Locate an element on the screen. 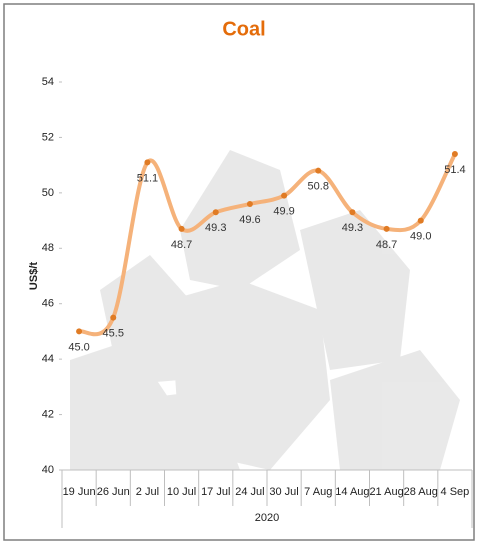  value-label: 49.0 is located at coordinates (420, 236).